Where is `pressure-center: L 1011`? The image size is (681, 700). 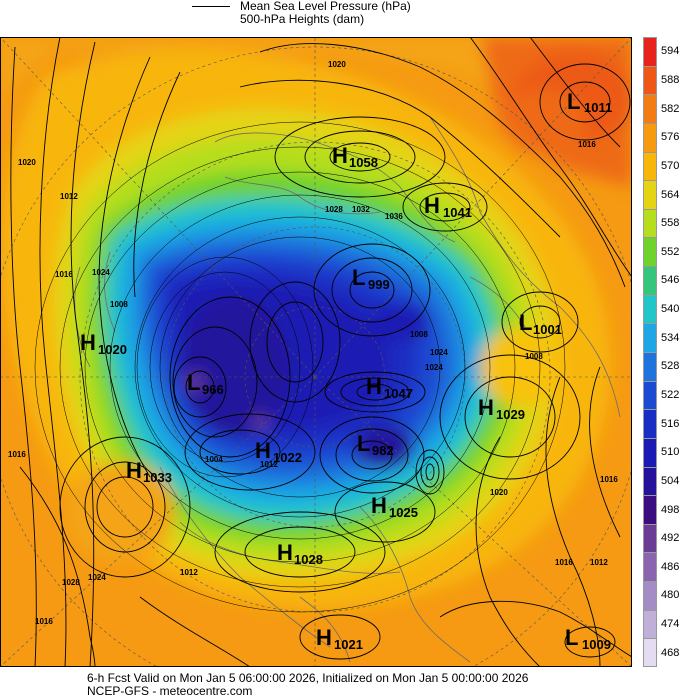
pressure-center: L 1011 is located at coordinates (589, 102).